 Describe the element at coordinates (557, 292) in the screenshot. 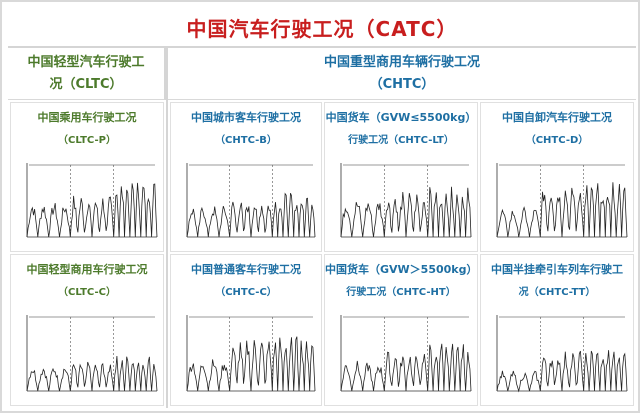

I see `cell-subtitle: 况（CHTC-TT）` at that location.